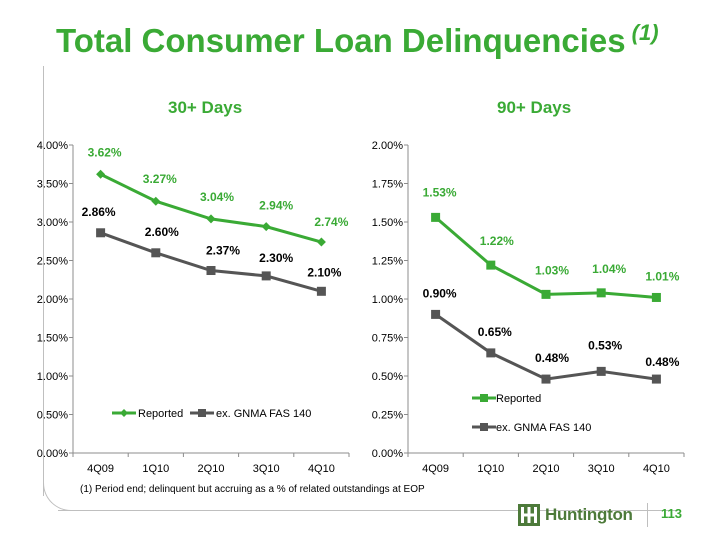 The image size is (720, 540). I want to click on page-number: 113, so click(671, 513).